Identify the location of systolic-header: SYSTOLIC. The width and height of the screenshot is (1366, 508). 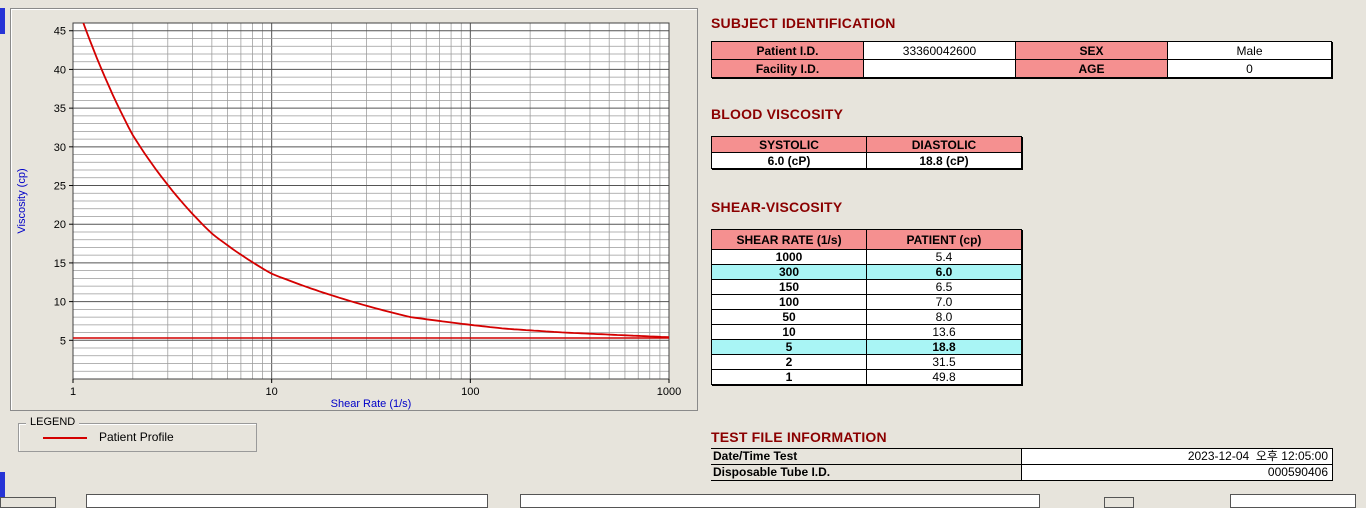
(789, 144).